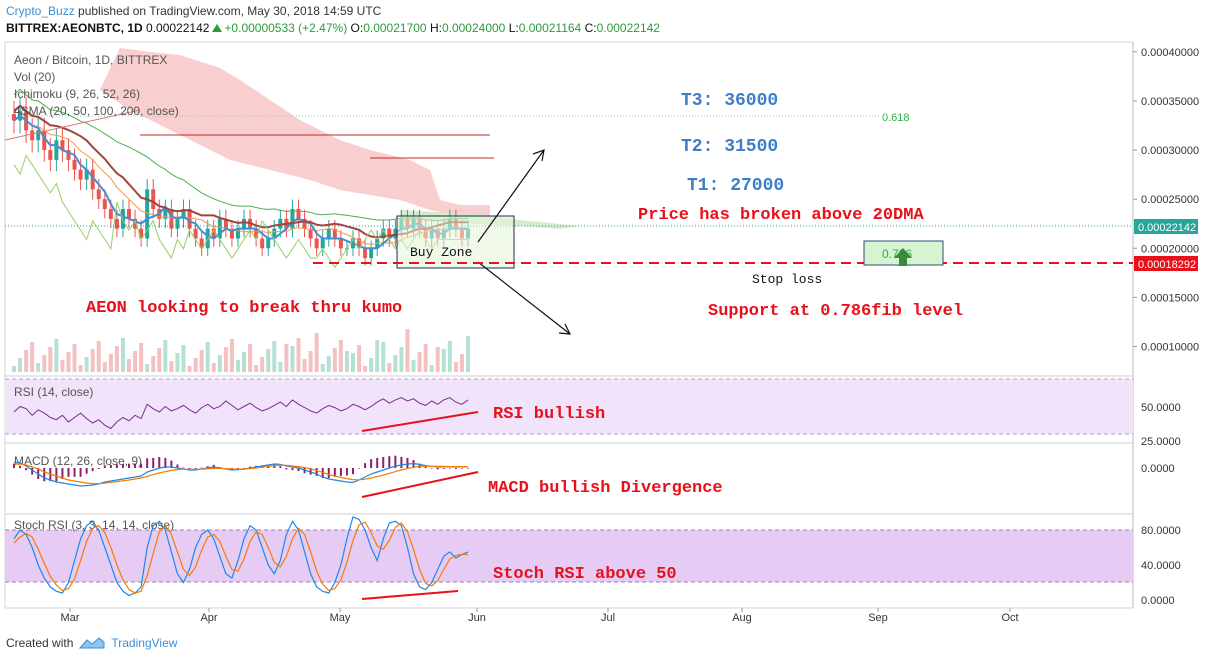 The image size is (1208, 662). I want to click on time-tick-label: Jul, so click(608, 618).